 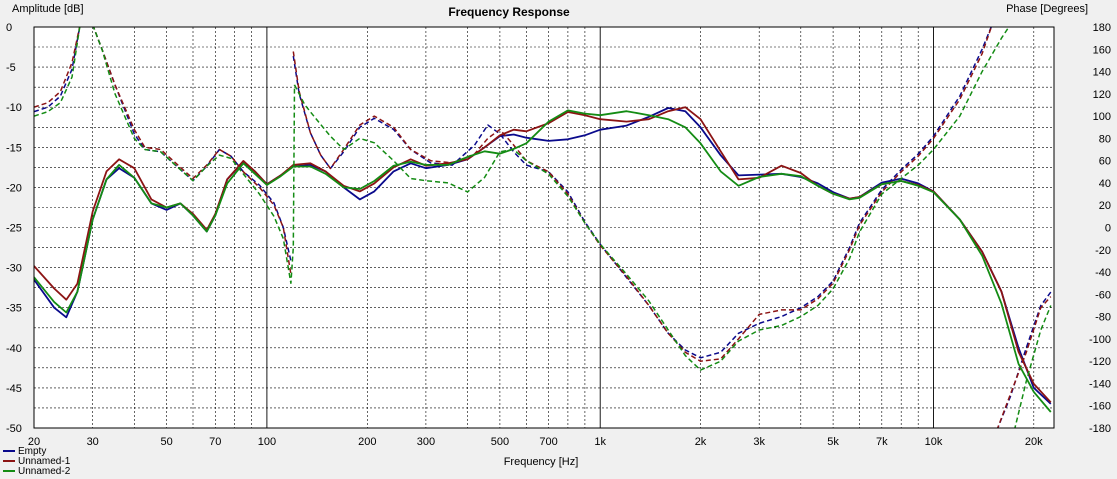 What do you see at coordinates (833, 442) in the screenshot?
I see `x-tick-label: 5k` at bounding box center [833, 442].